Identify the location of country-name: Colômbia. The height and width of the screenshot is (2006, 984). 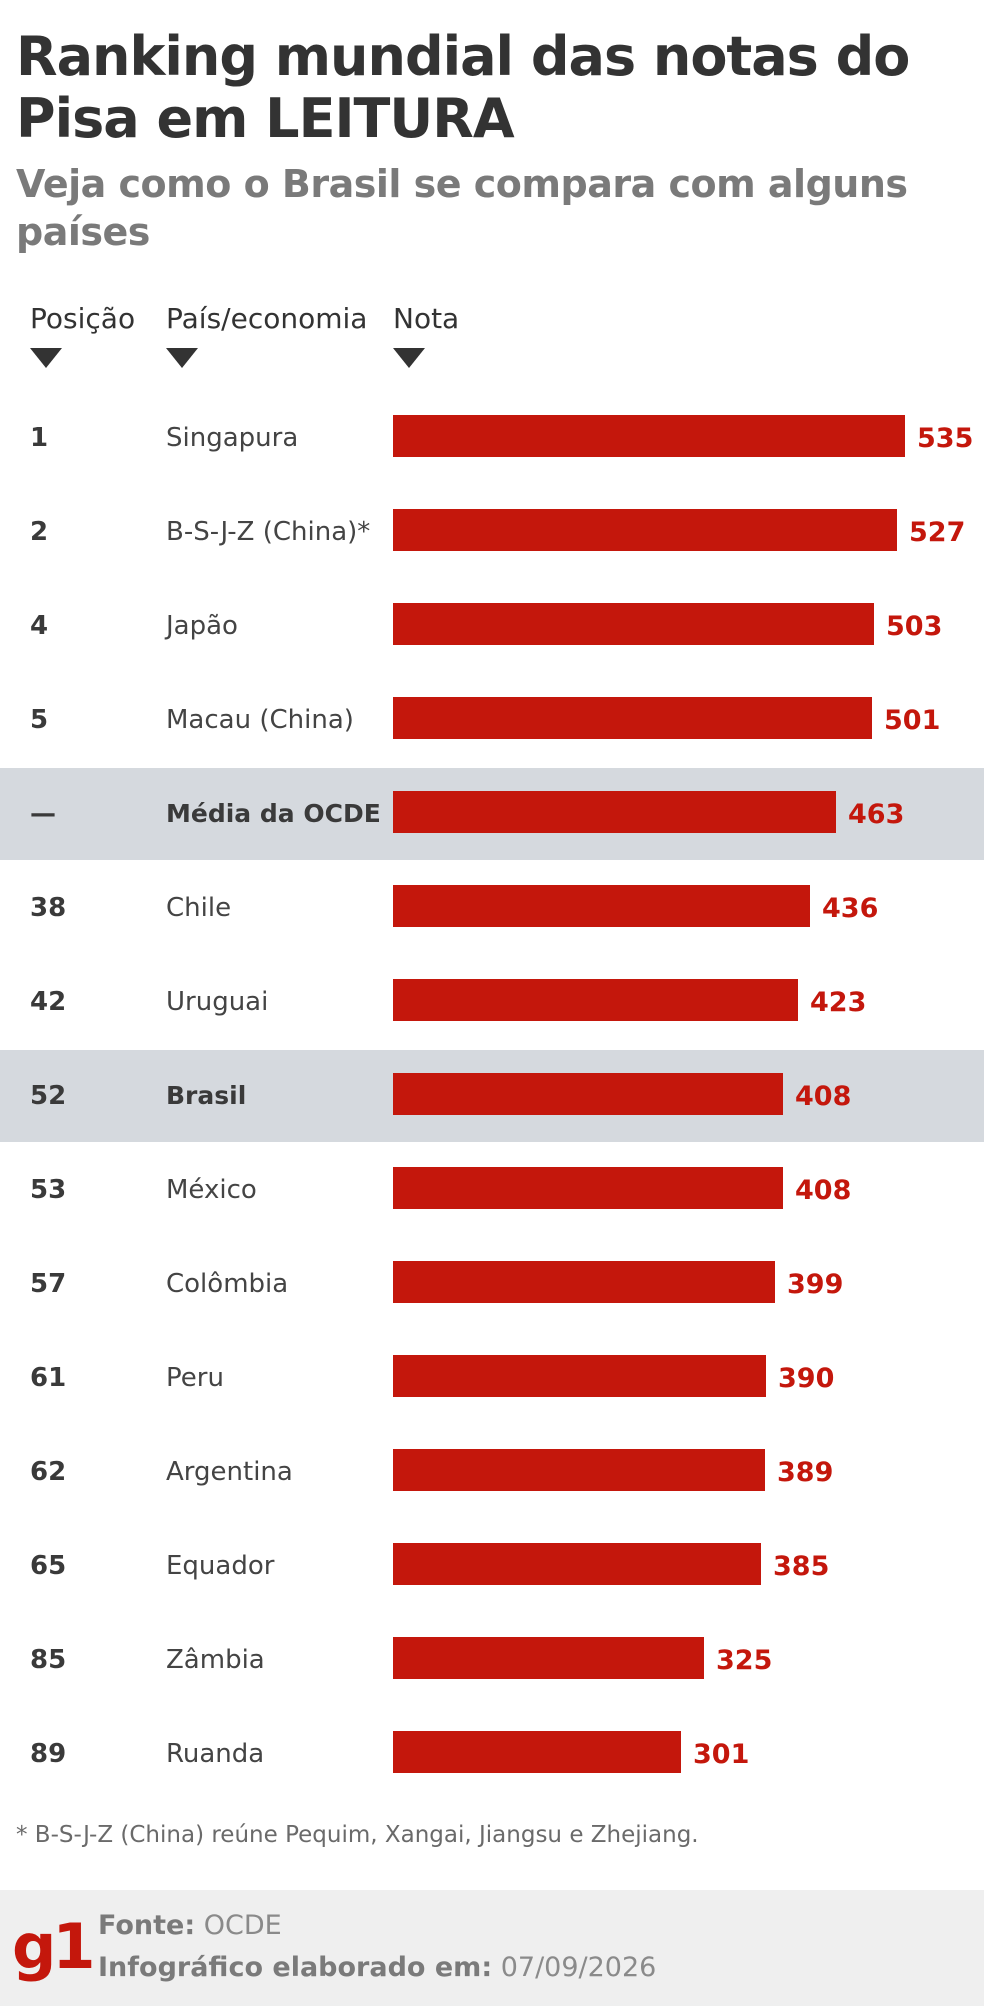
(227, 1284).